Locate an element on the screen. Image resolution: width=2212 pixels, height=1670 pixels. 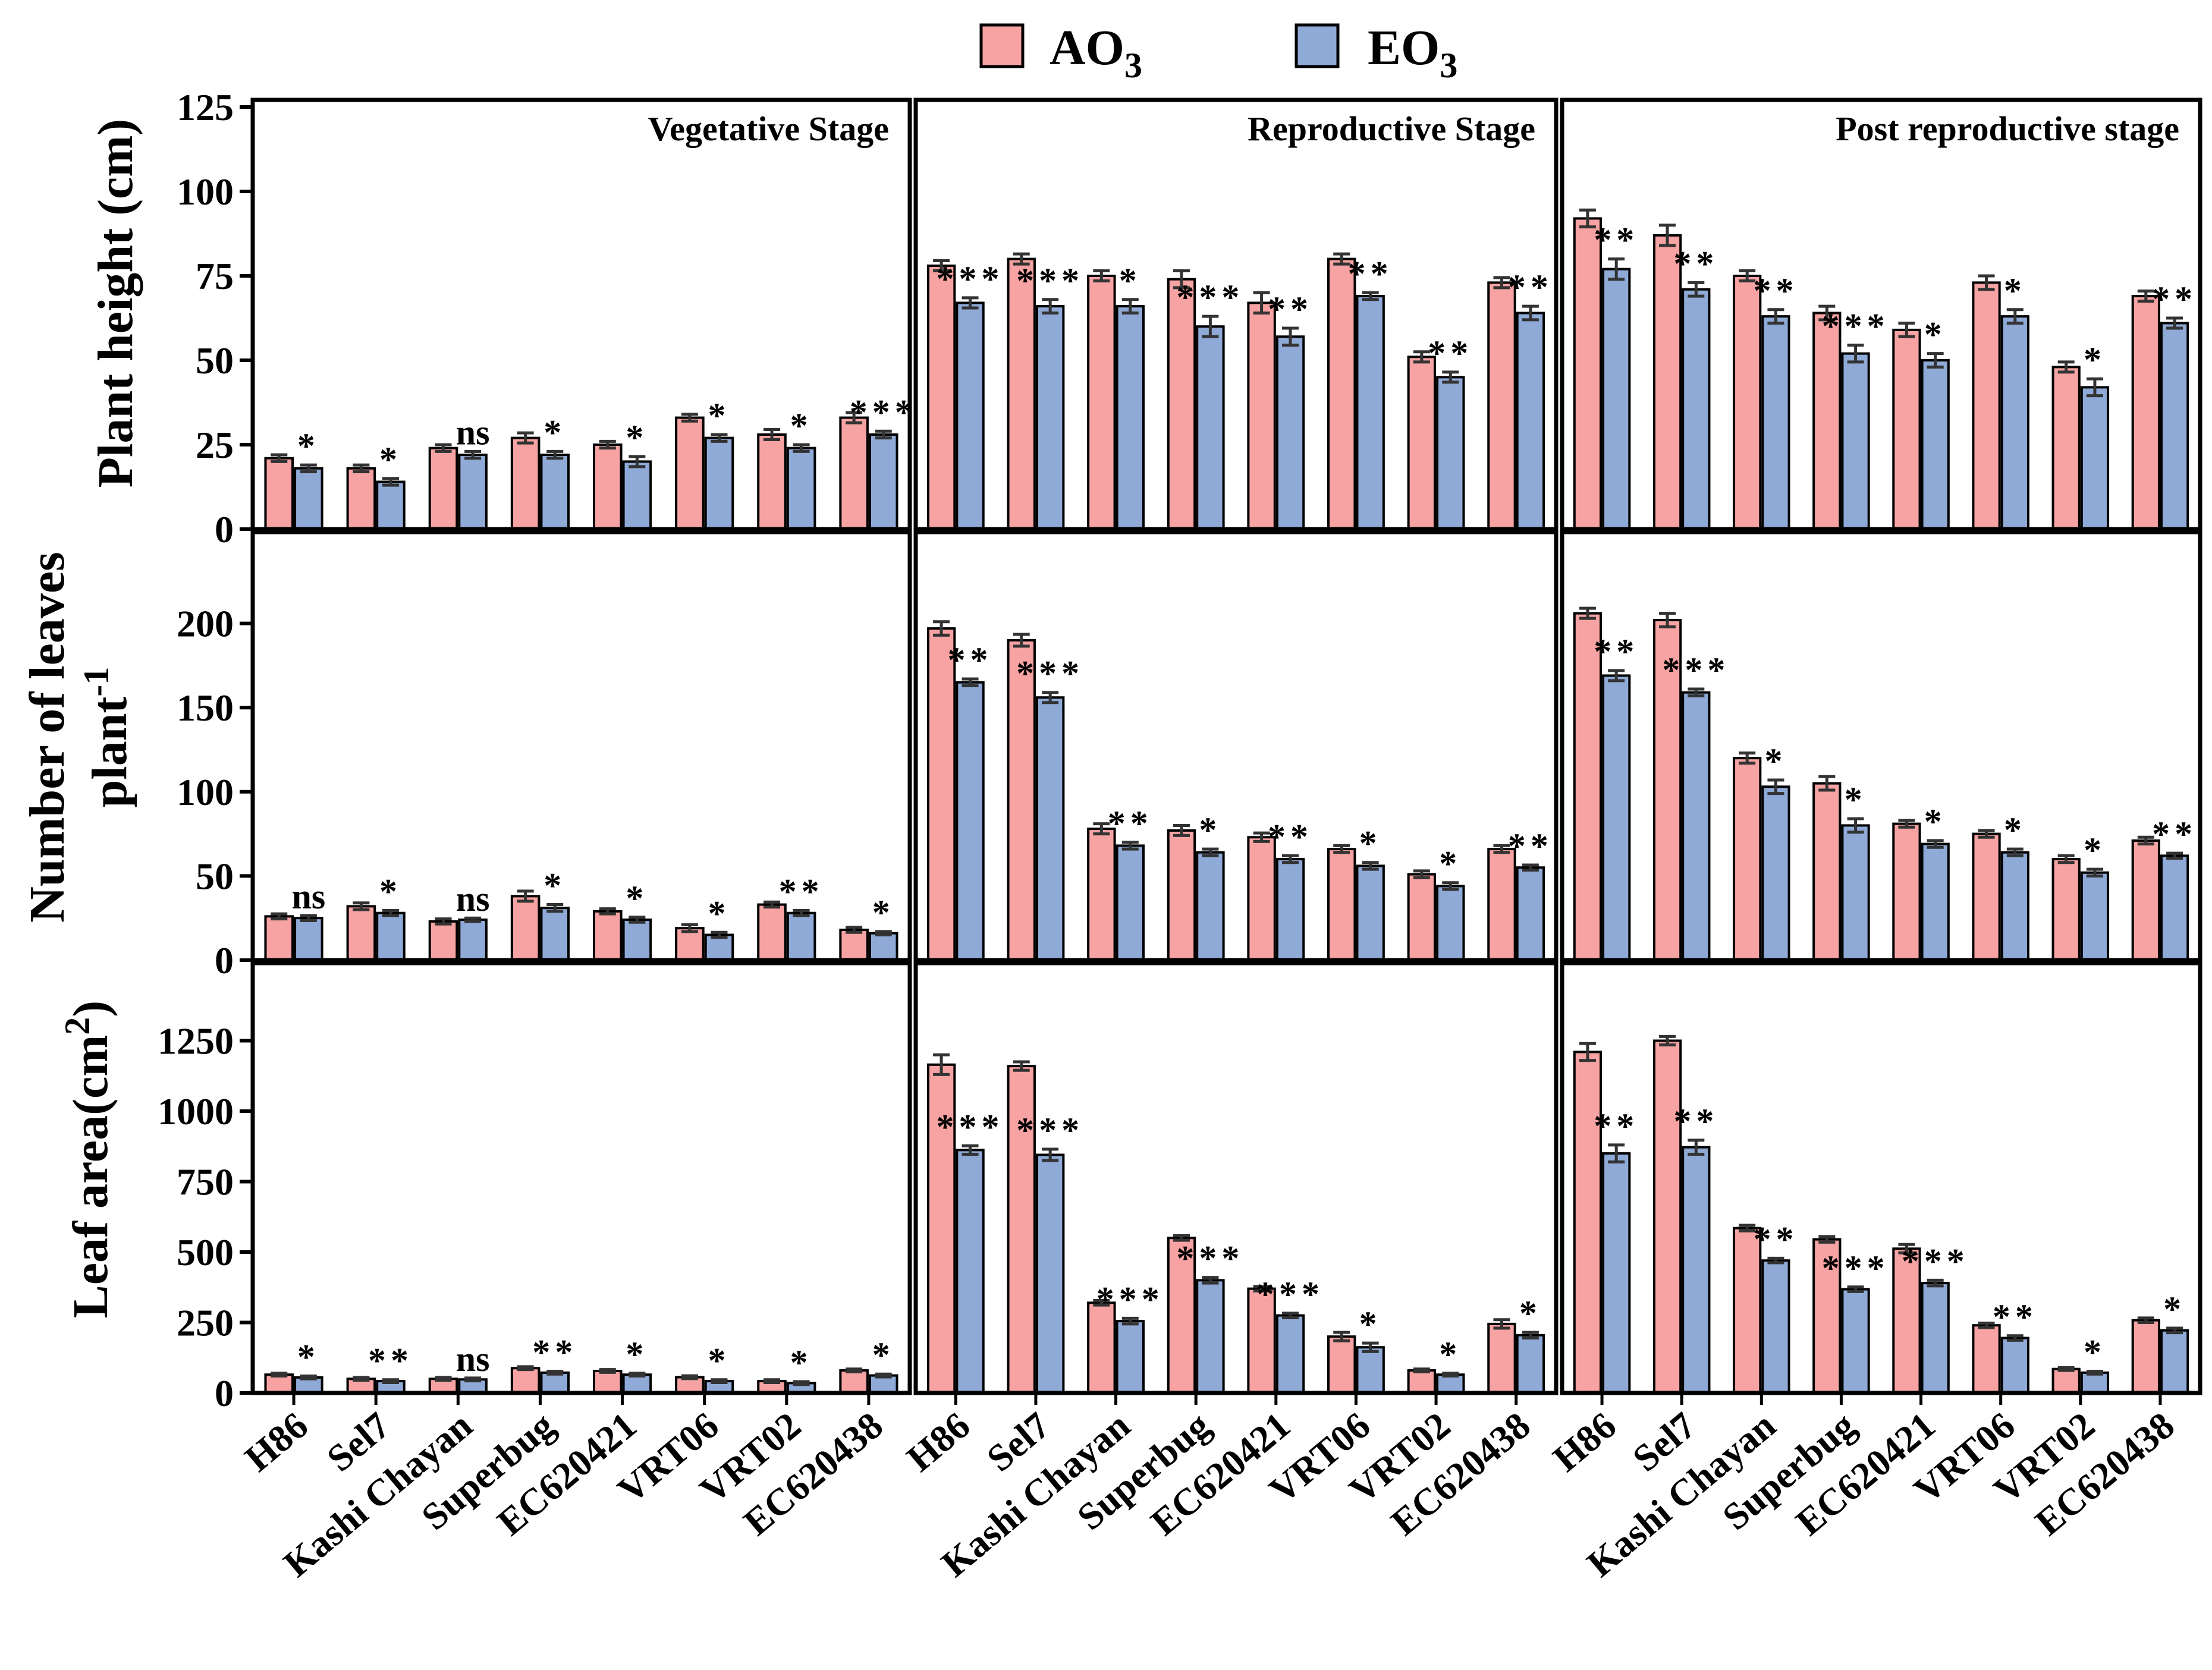
y-tick-label: 50 is located at coordinates (215, 876).